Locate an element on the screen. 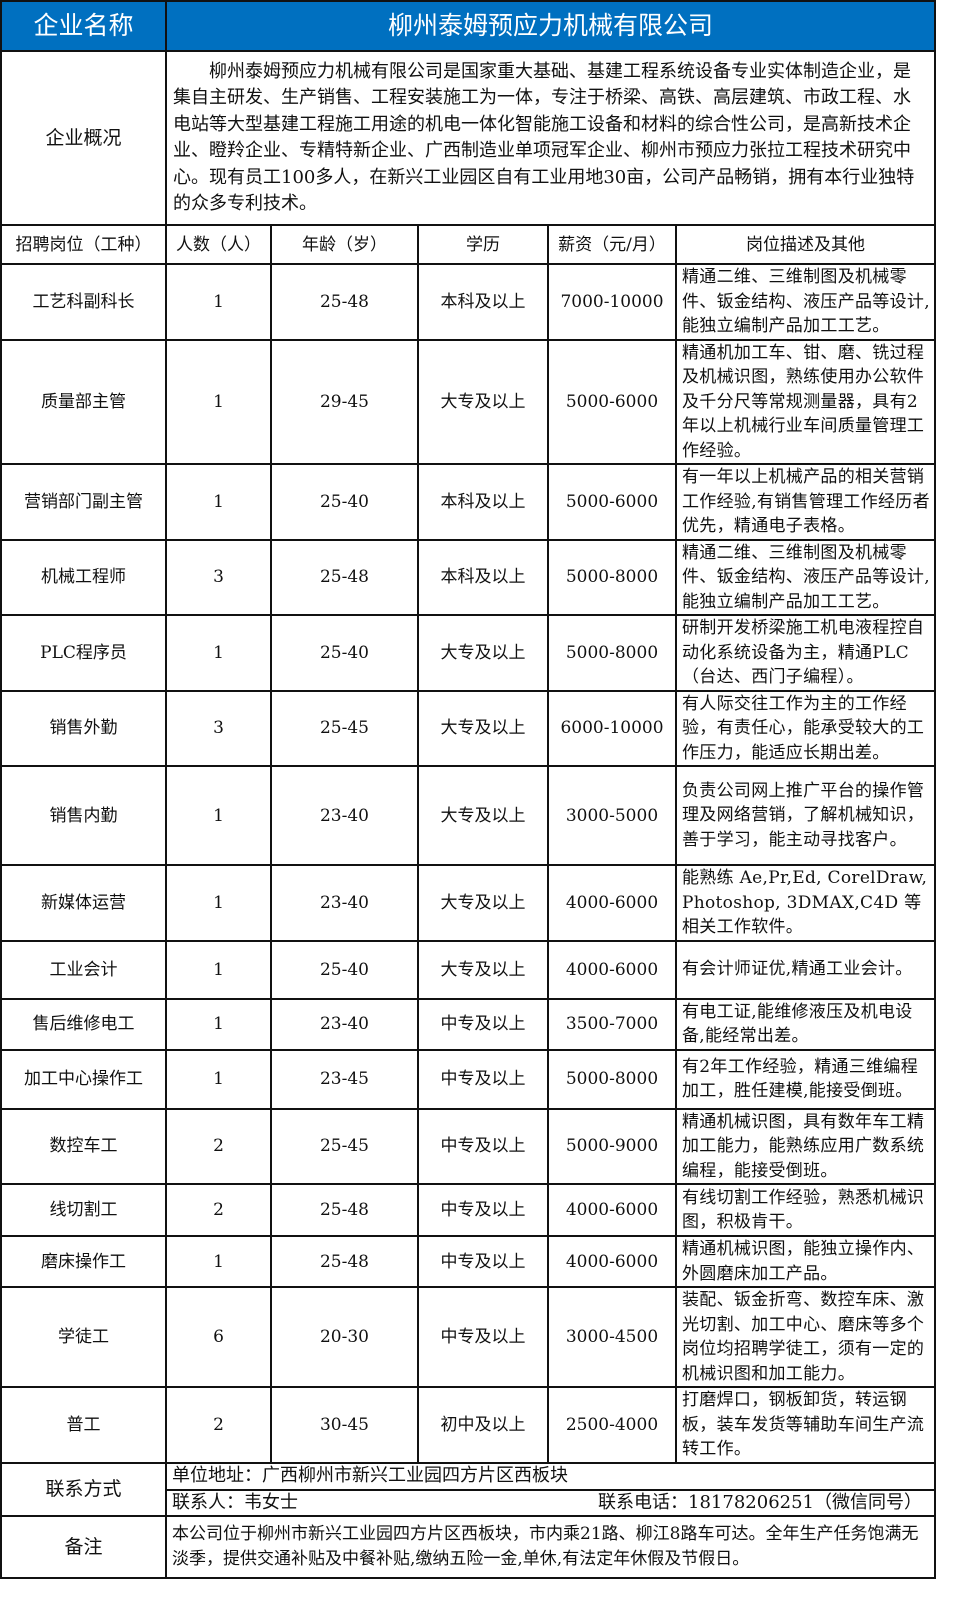  col-salary: 薪资（元/月） is located at coordinates (612, 244).